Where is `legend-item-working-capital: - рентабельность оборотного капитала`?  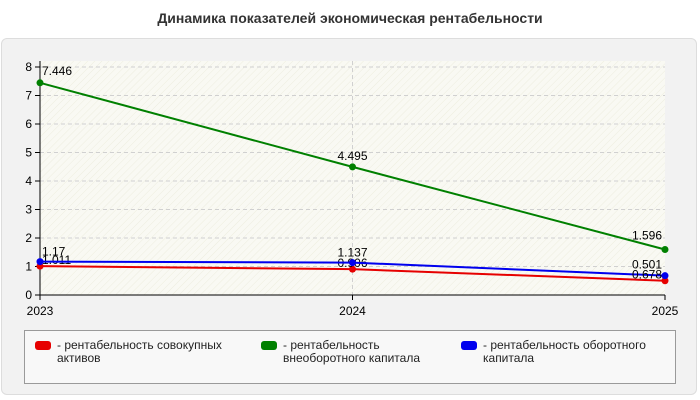
legend-item-working-capital: - рентабельность оборотного капитала is located at coordinates (566, 352).